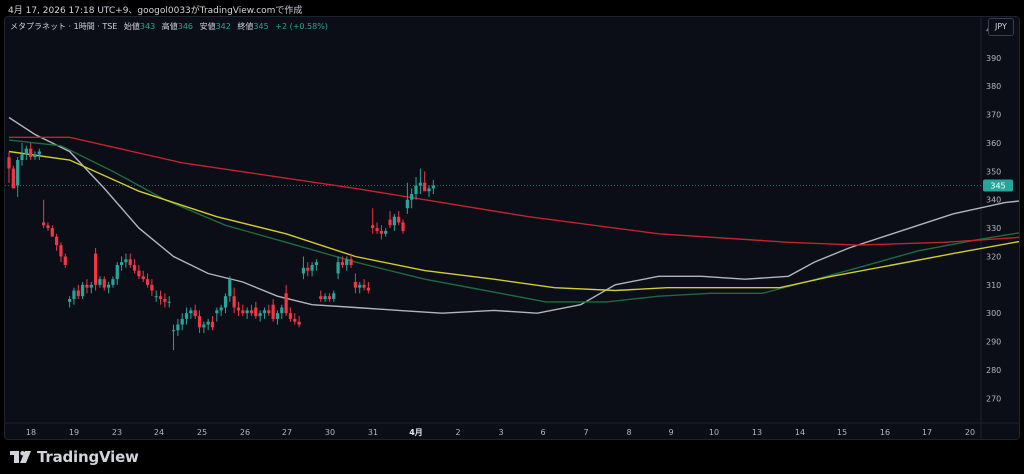 The width and height of the screenshot is (1024, 474). I want to click on y-tick-label: 270, so click(993, 398).